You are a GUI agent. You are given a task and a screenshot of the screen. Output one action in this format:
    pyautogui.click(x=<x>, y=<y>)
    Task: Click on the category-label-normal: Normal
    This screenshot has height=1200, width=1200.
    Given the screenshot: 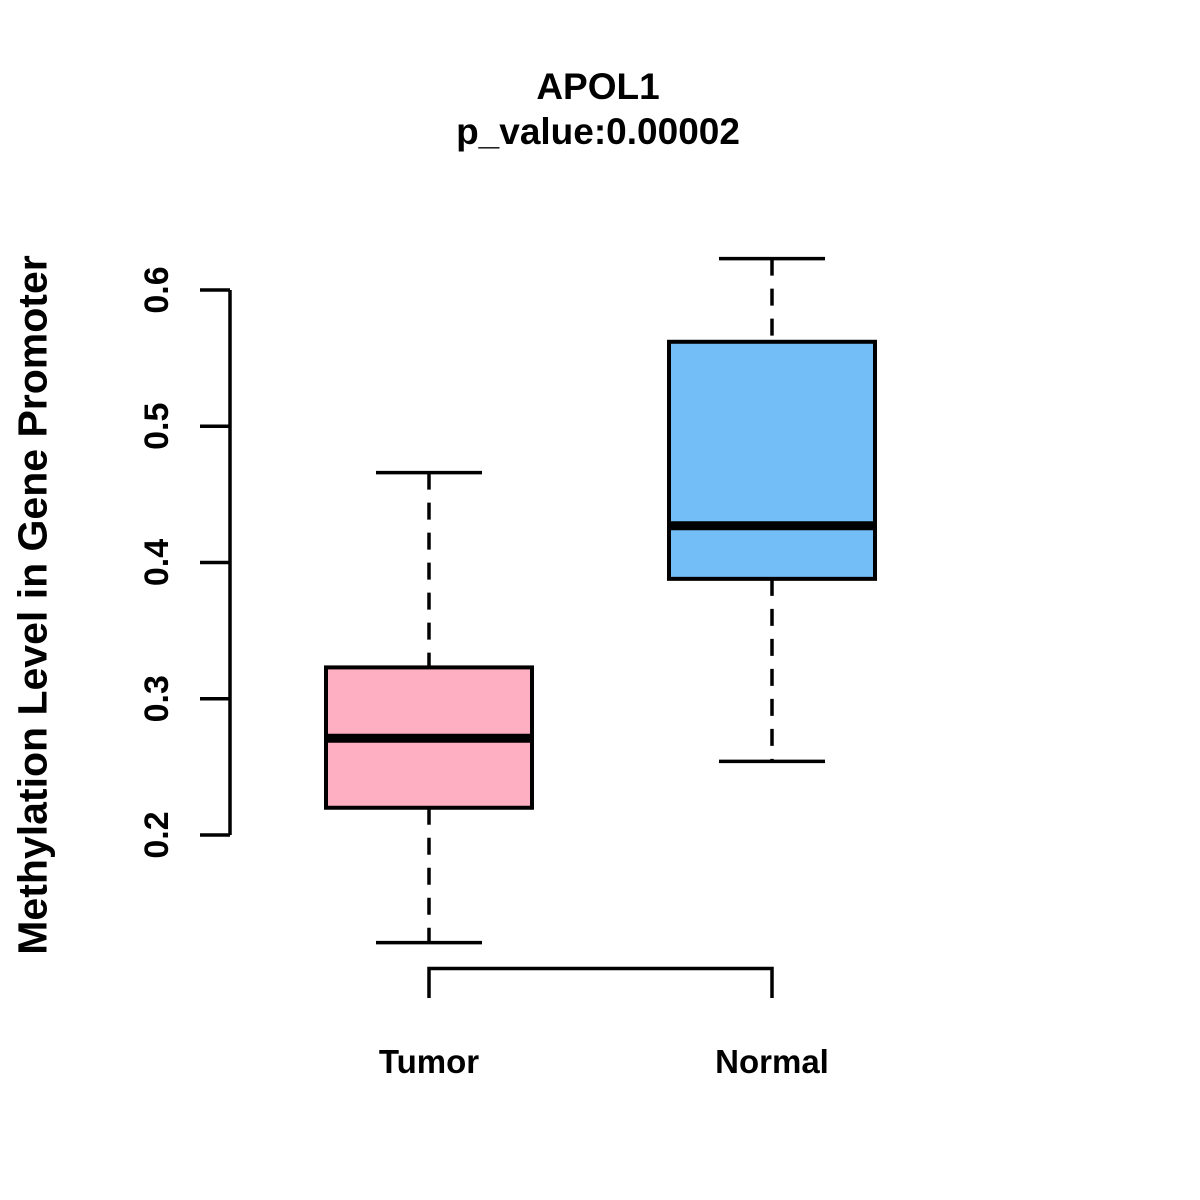 What is the action you would take?
    pyautogui.click(x=772, y=1061)
    